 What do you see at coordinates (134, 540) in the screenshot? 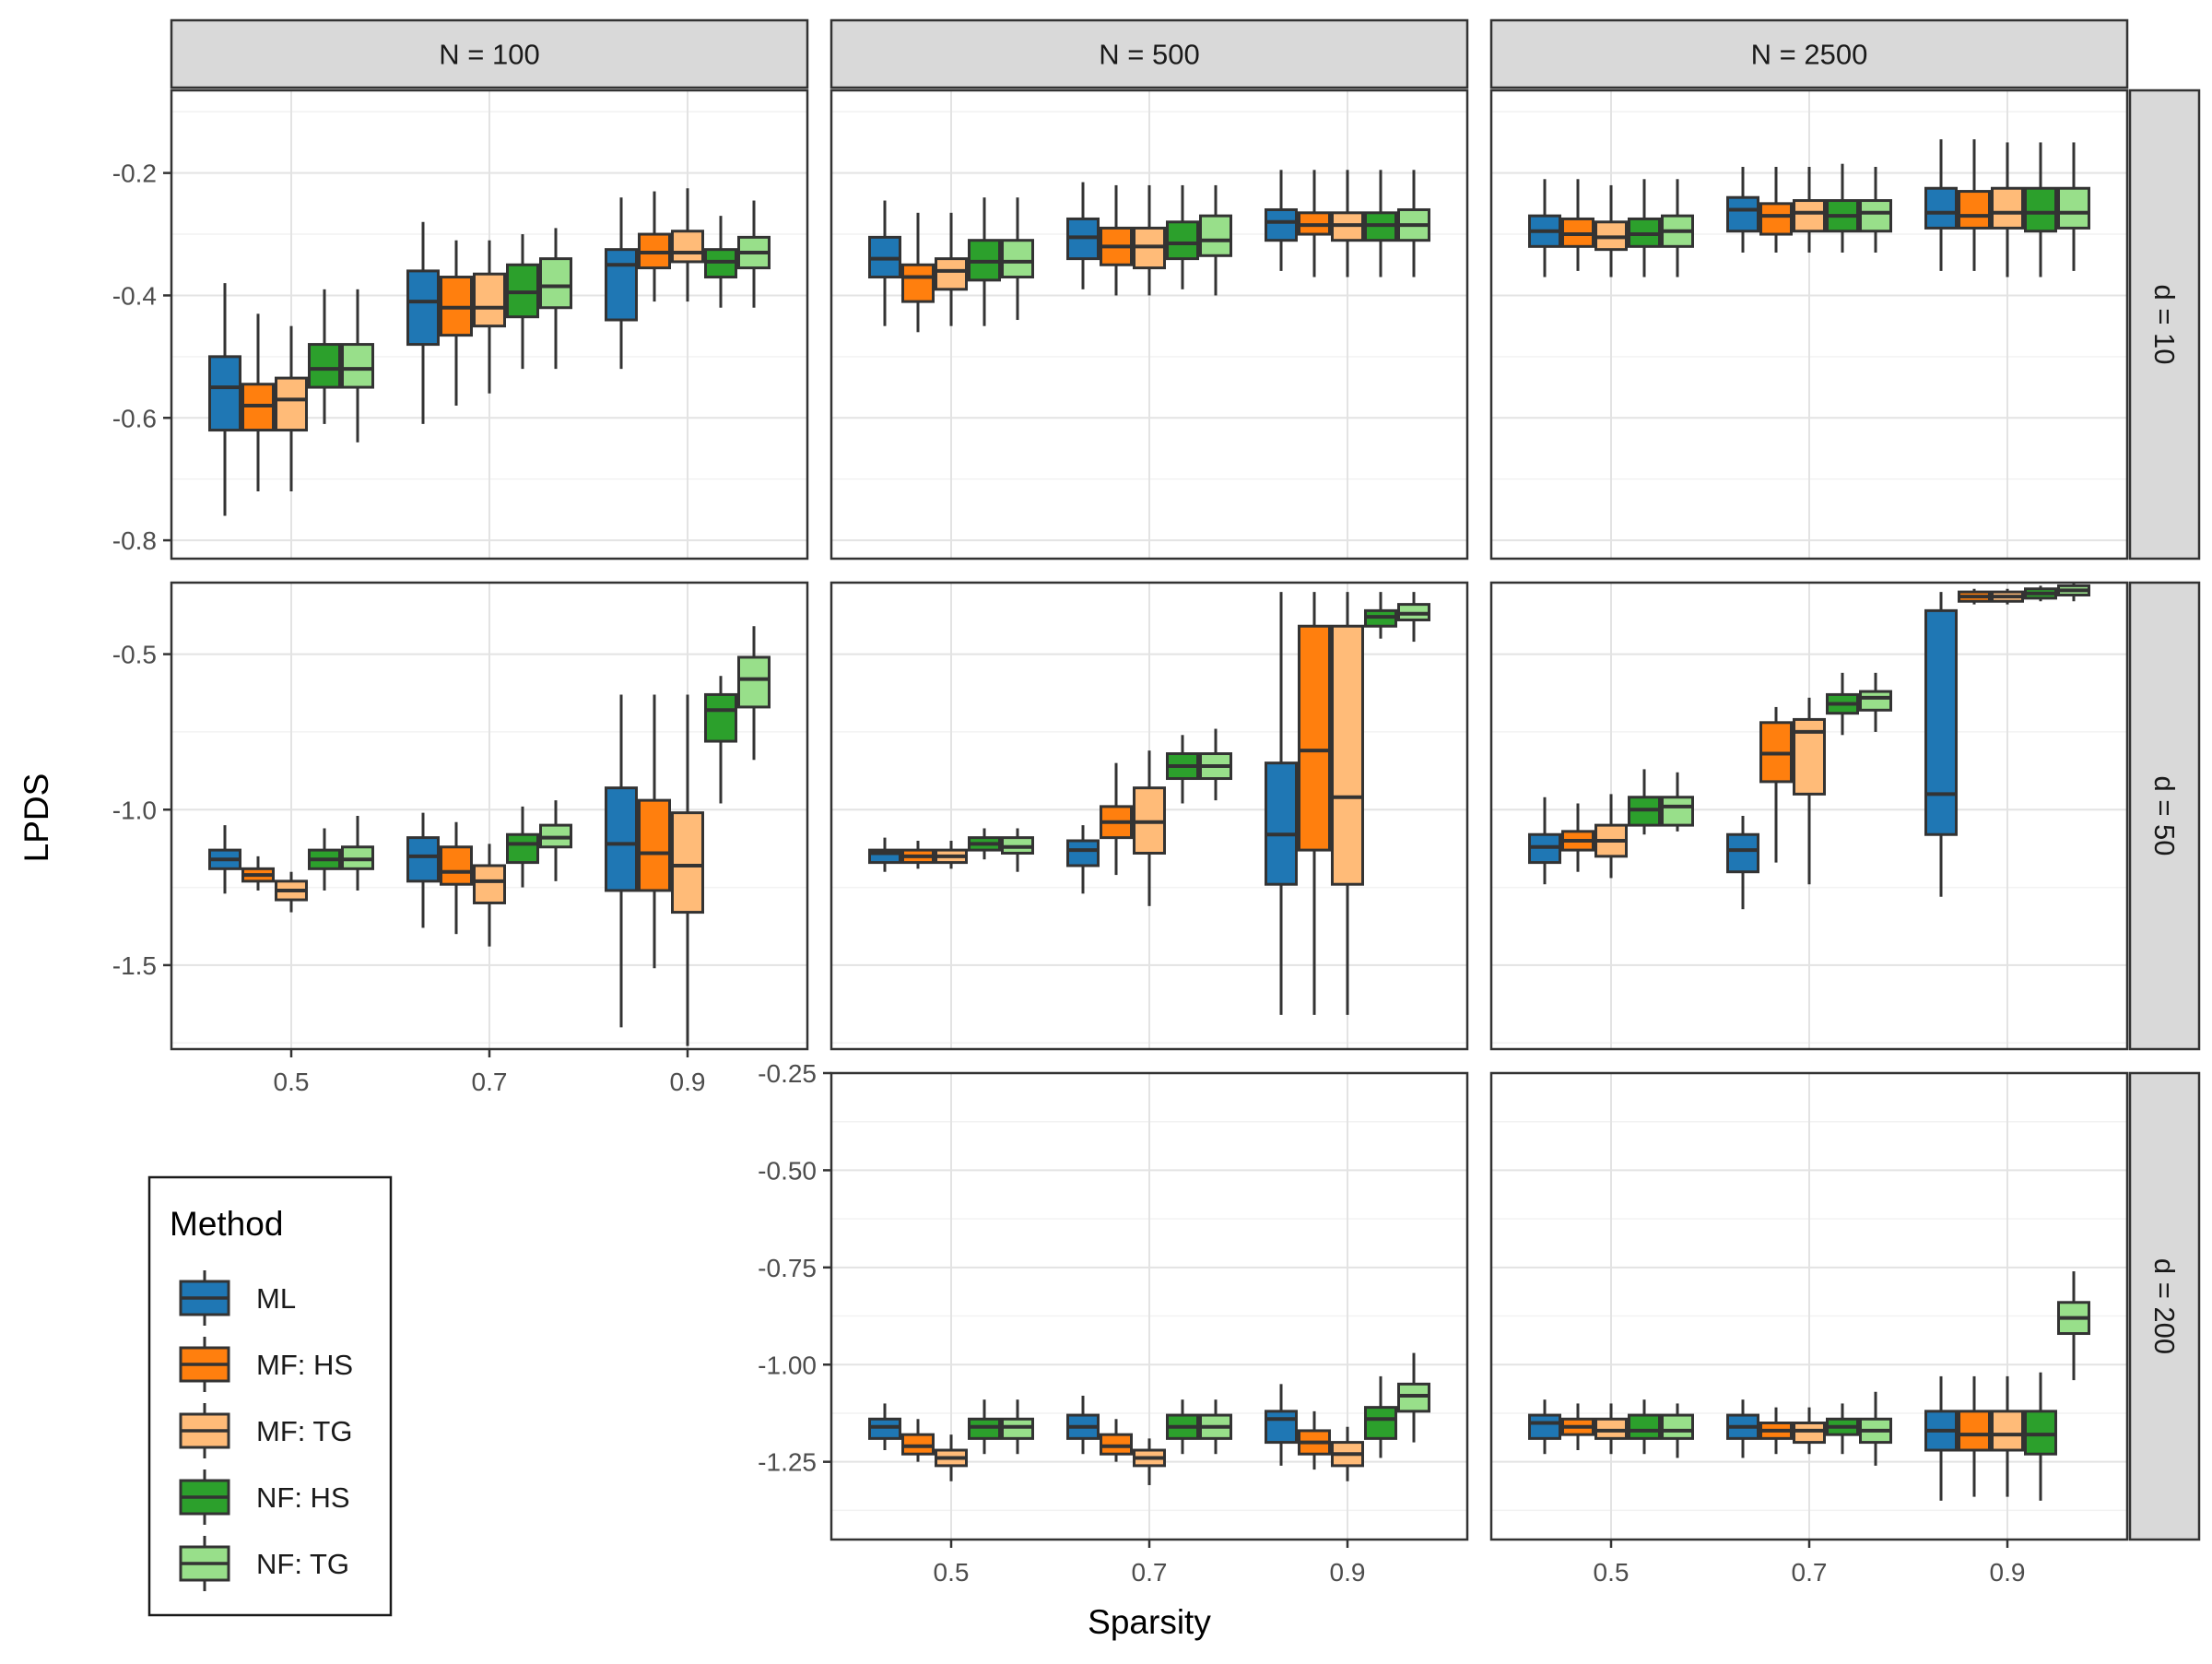
I see `y-tick-label: -0.8` at bounding box center [134, 540].